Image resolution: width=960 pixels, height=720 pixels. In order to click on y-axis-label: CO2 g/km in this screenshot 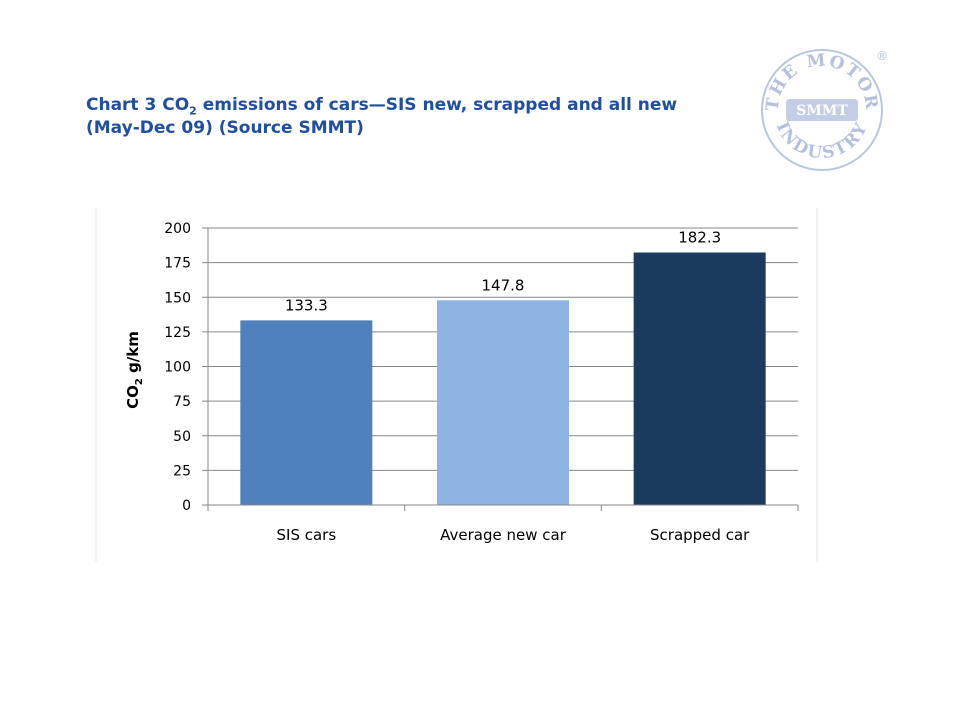, I will do `click(134, 370)`.